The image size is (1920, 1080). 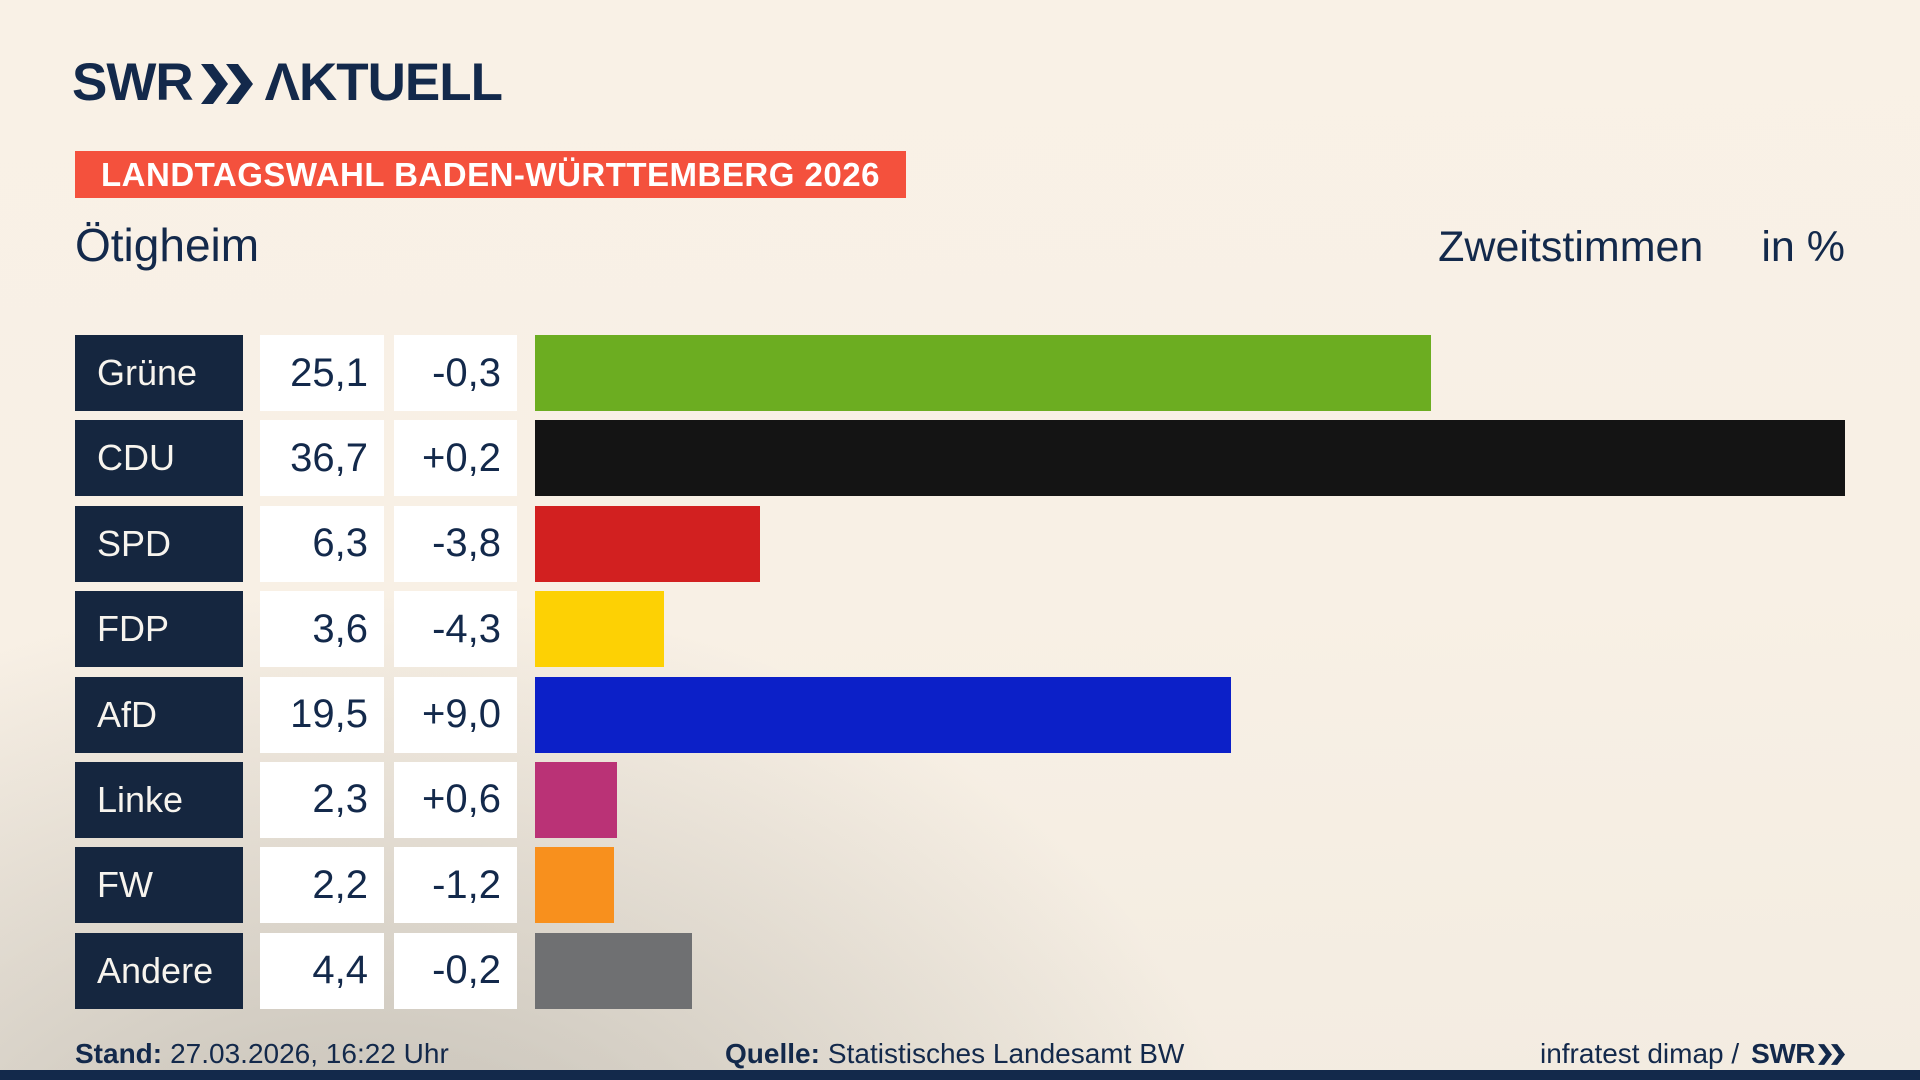 What do you see at coordinates (455, 373) in the screenshot?
I see `party-change-cell: -0,3` at bounding box center [455, 373].